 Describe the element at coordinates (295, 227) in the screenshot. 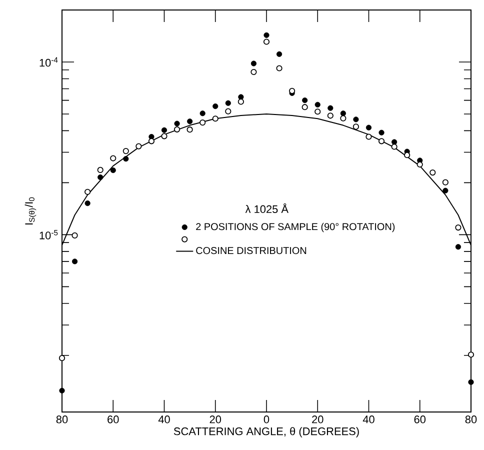

I see `legend-label: 2 POSITIONS OF SAMPLE (90° ROTATION)` at that location.